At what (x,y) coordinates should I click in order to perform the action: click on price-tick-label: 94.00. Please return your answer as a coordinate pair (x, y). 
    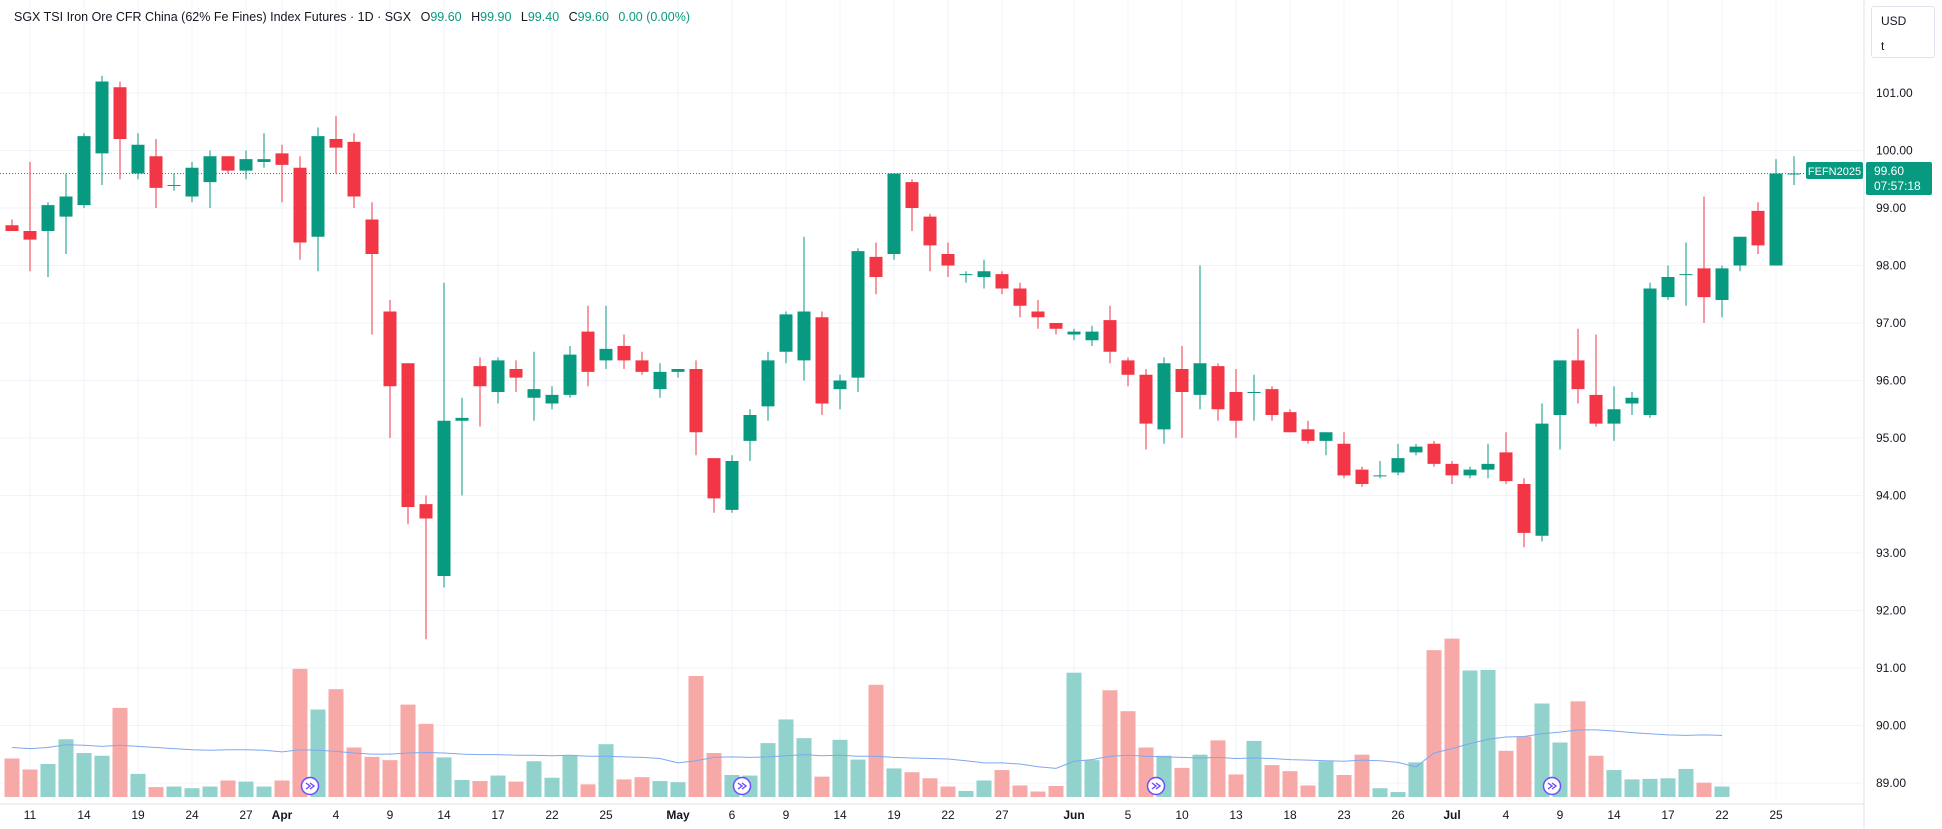
    Looking at the image, I should click on (1891, 496).